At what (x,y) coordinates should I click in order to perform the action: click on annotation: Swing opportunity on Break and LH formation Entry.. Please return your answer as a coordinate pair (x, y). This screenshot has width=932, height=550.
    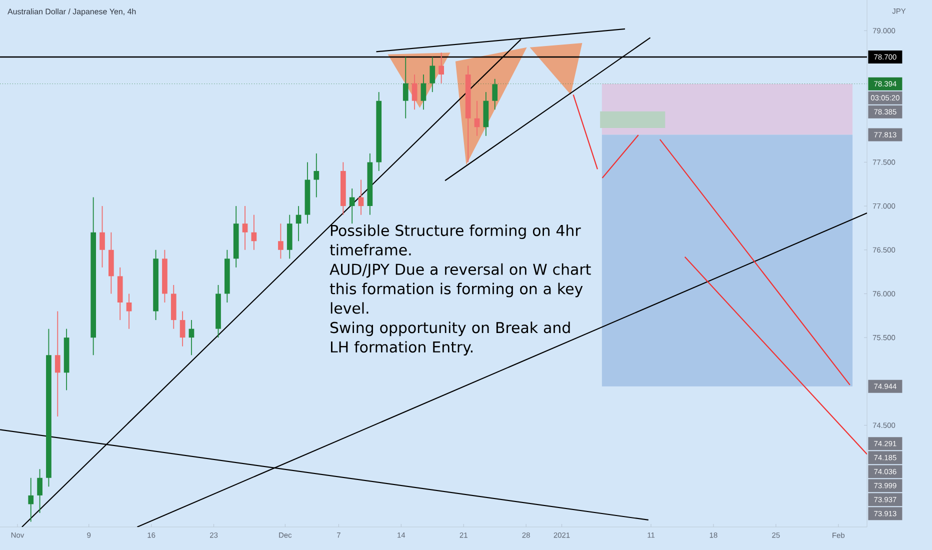
    Looking at the image, I should click on (450, 339).